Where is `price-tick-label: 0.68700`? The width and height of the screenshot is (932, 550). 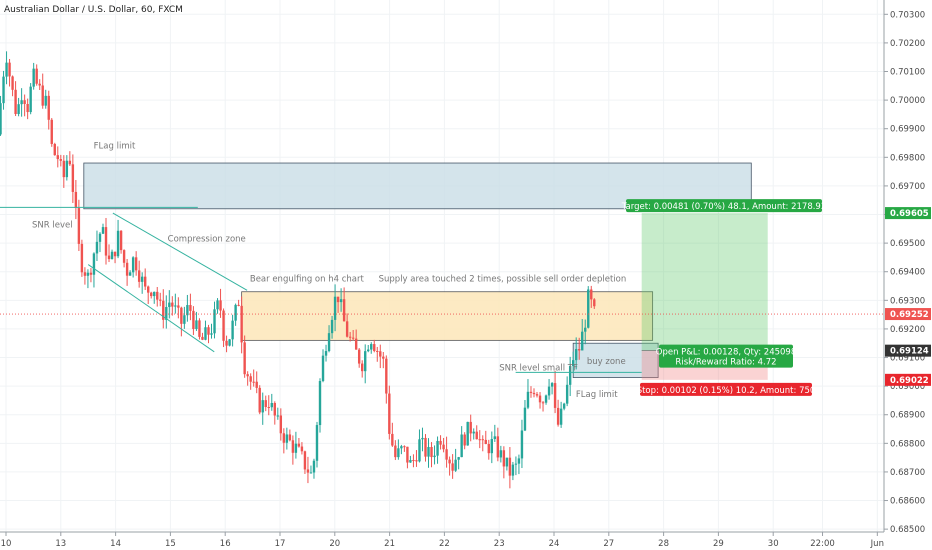
price-tick-label: 0.68700 is located at coordinates (907, 473).